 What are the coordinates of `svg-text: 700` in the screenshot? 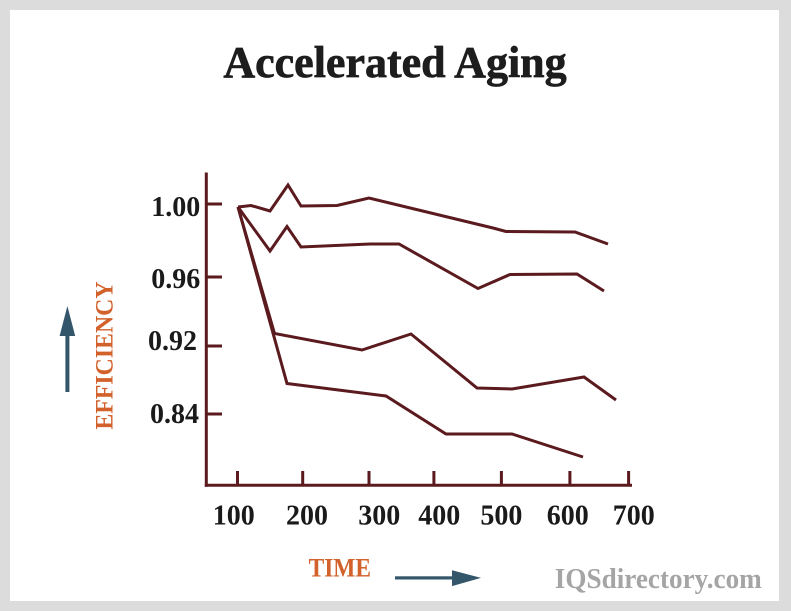 It's located at (634, 516).